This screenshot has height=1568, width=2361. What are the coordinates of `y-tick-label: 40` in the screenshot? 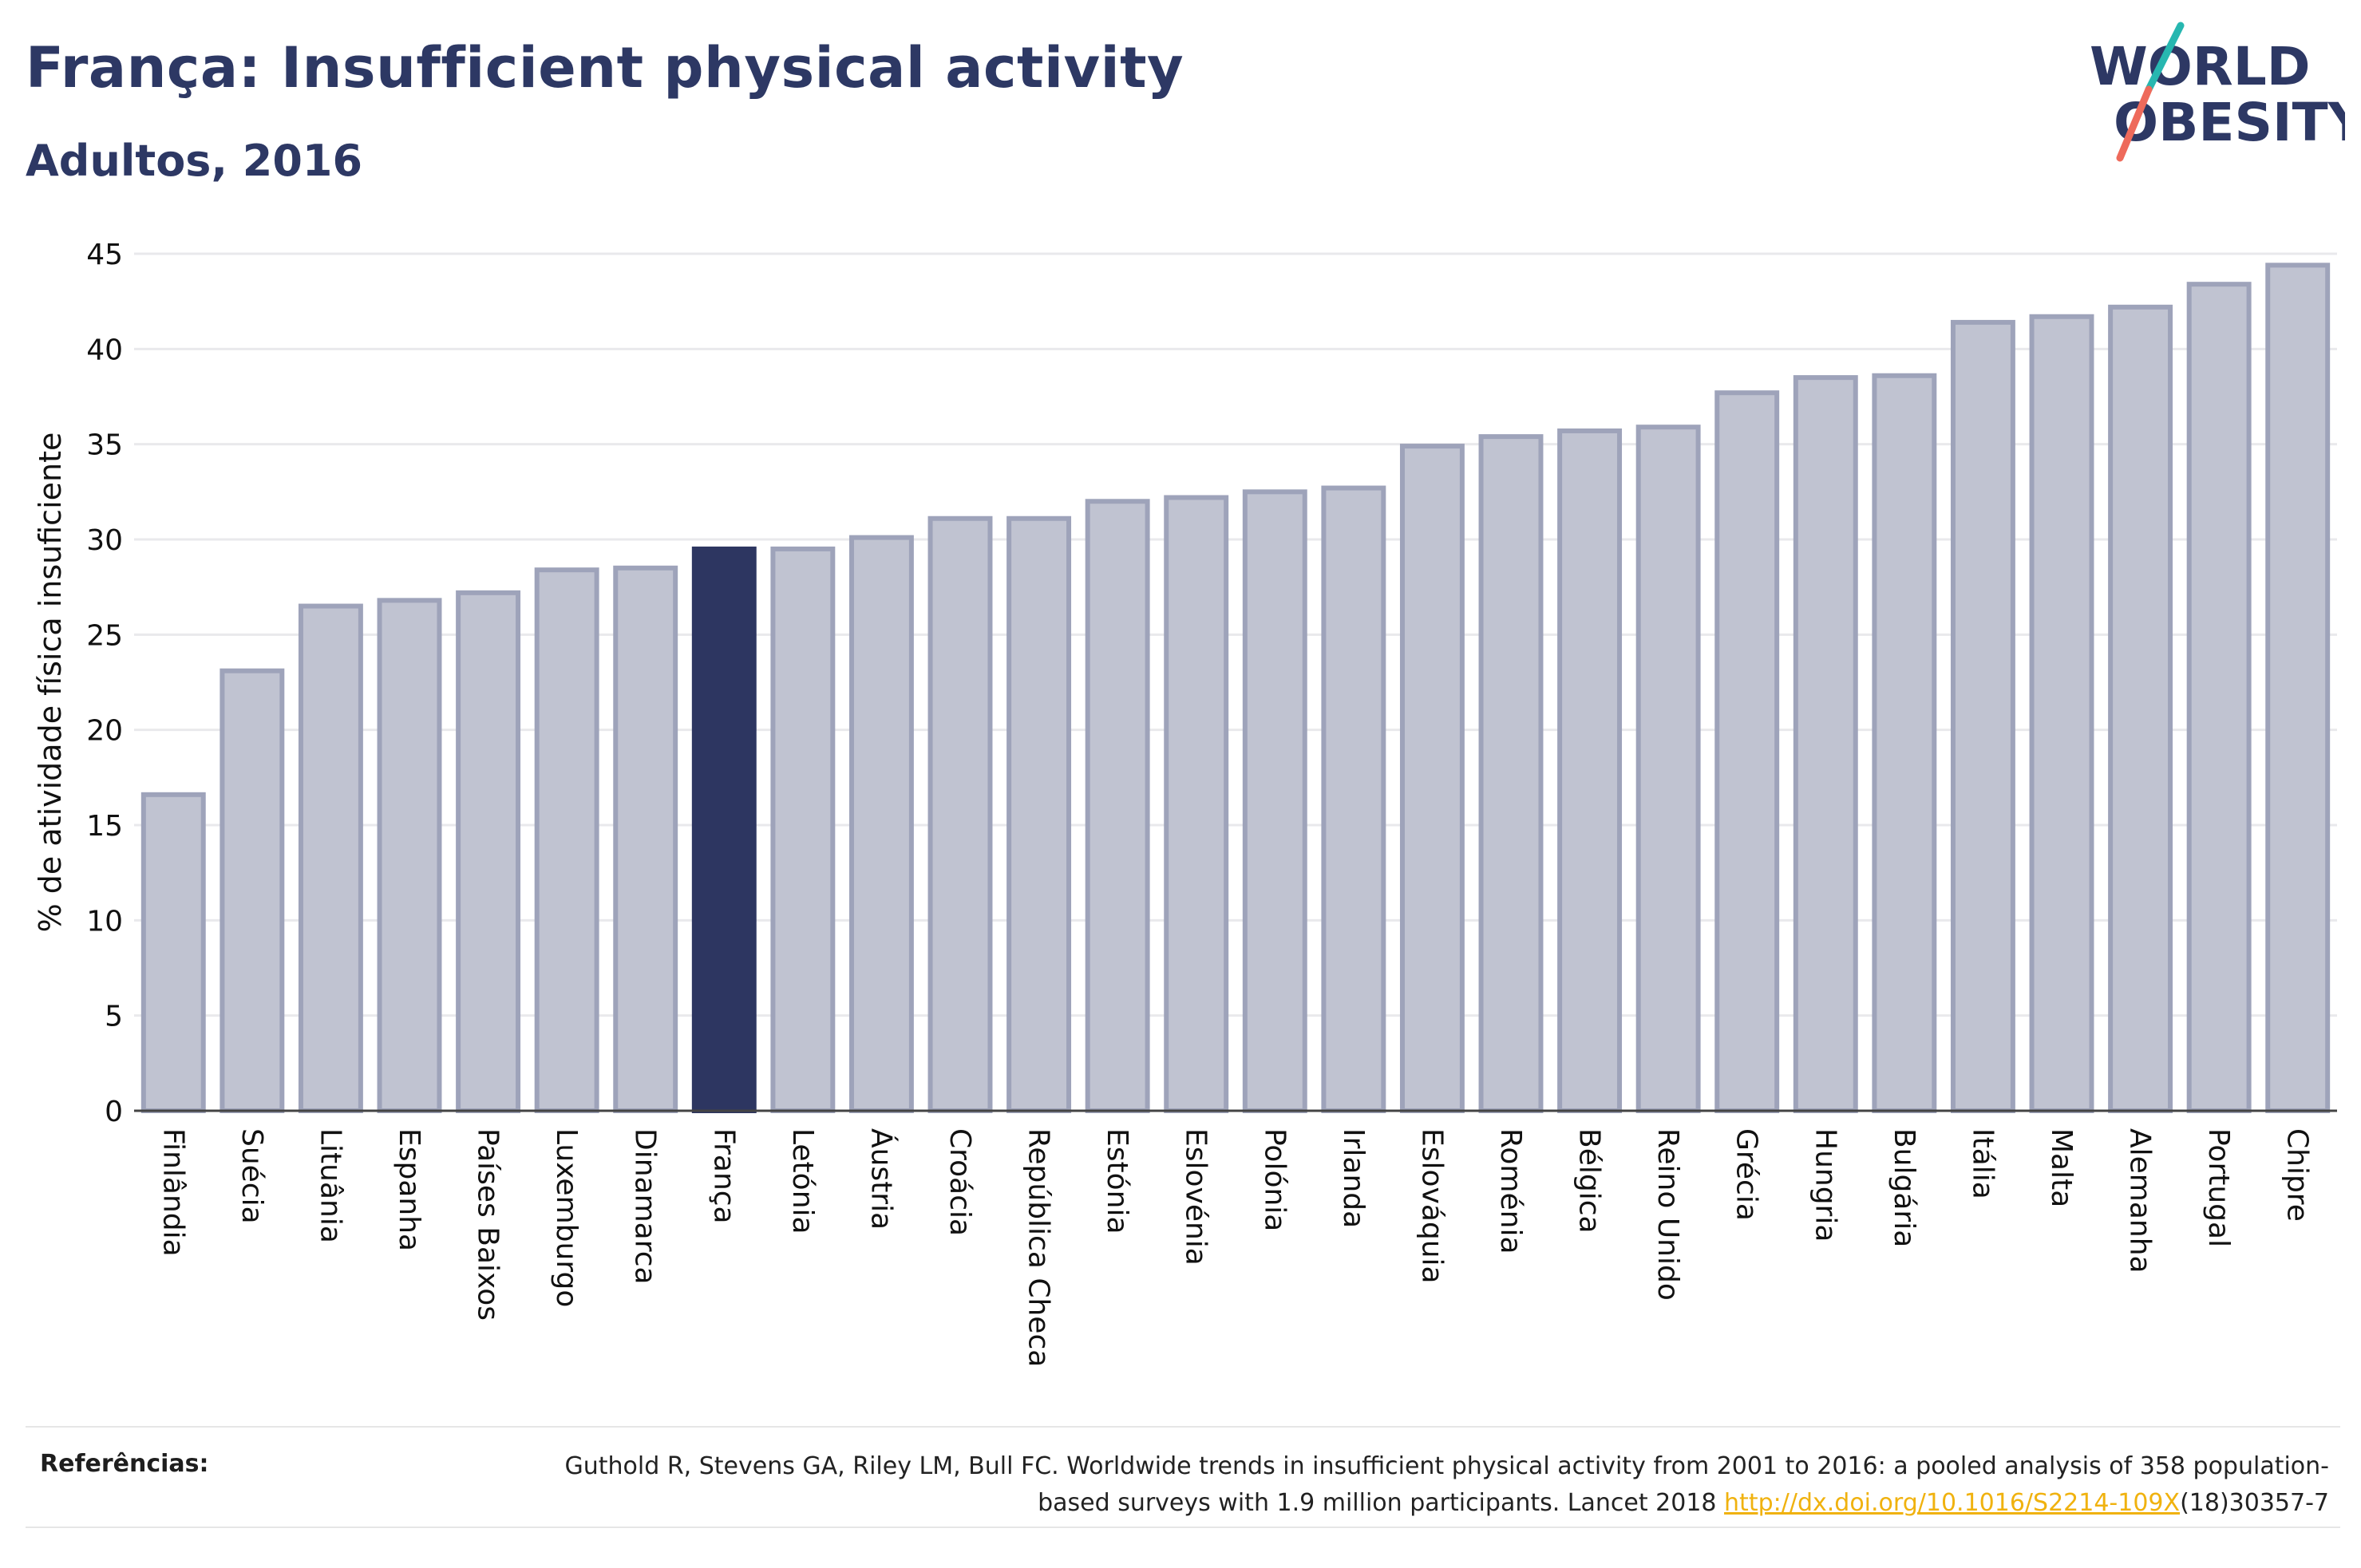 It's located at (104, 350).